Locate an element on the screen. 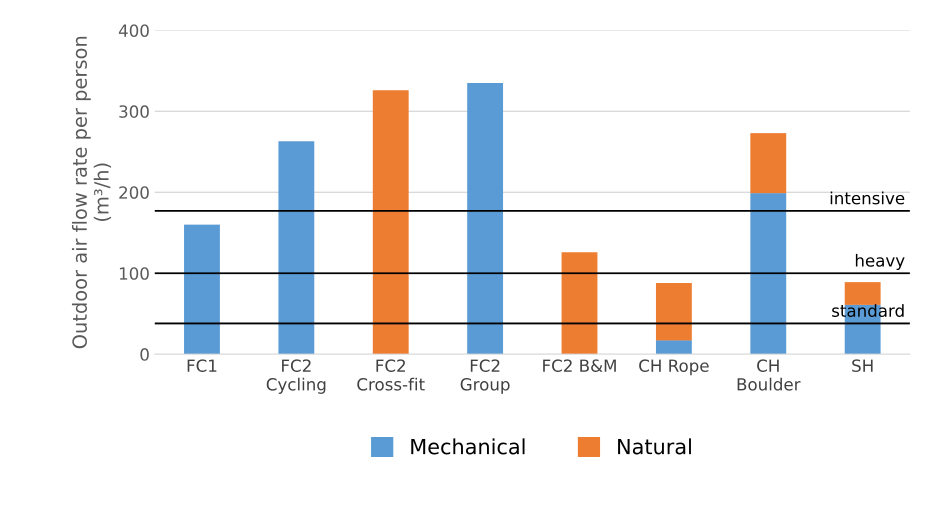 The height and width of the screenshot is (506, 938). y-tick-label: 0 is located at coordinates (144, 354).